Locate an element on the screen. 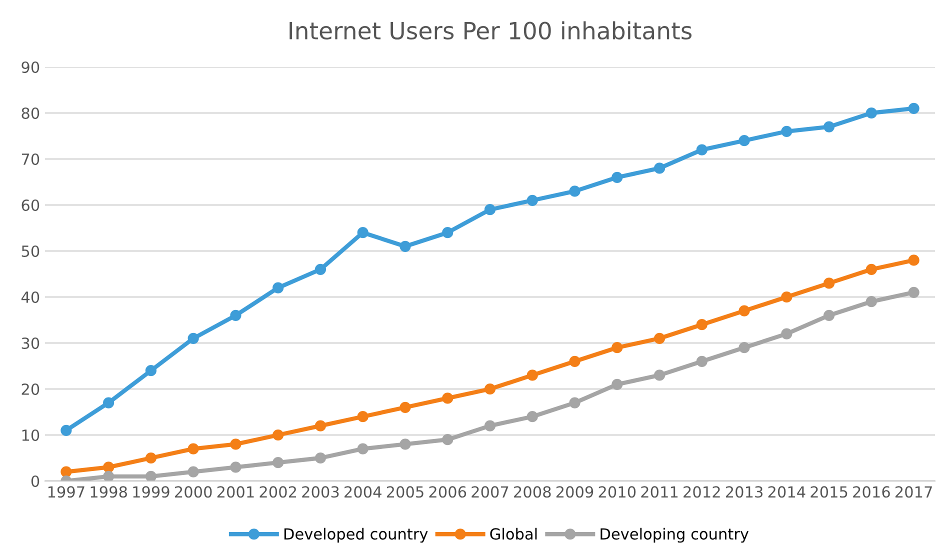 The height and width of the screenshot is (554, 938). x-tick-label: 2000 is located at coordinates (193, 492).